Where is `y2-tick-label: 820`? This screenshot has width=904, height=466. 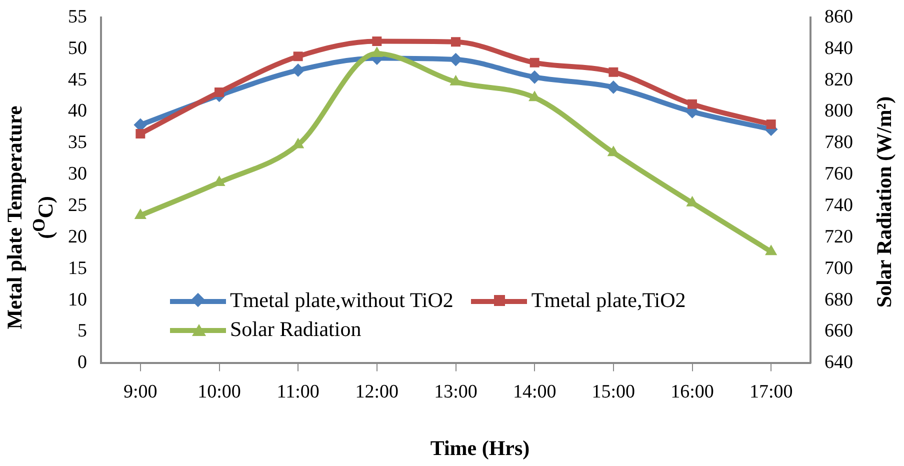 y2-tick-label: 820 is located at coordinates (838, 79).